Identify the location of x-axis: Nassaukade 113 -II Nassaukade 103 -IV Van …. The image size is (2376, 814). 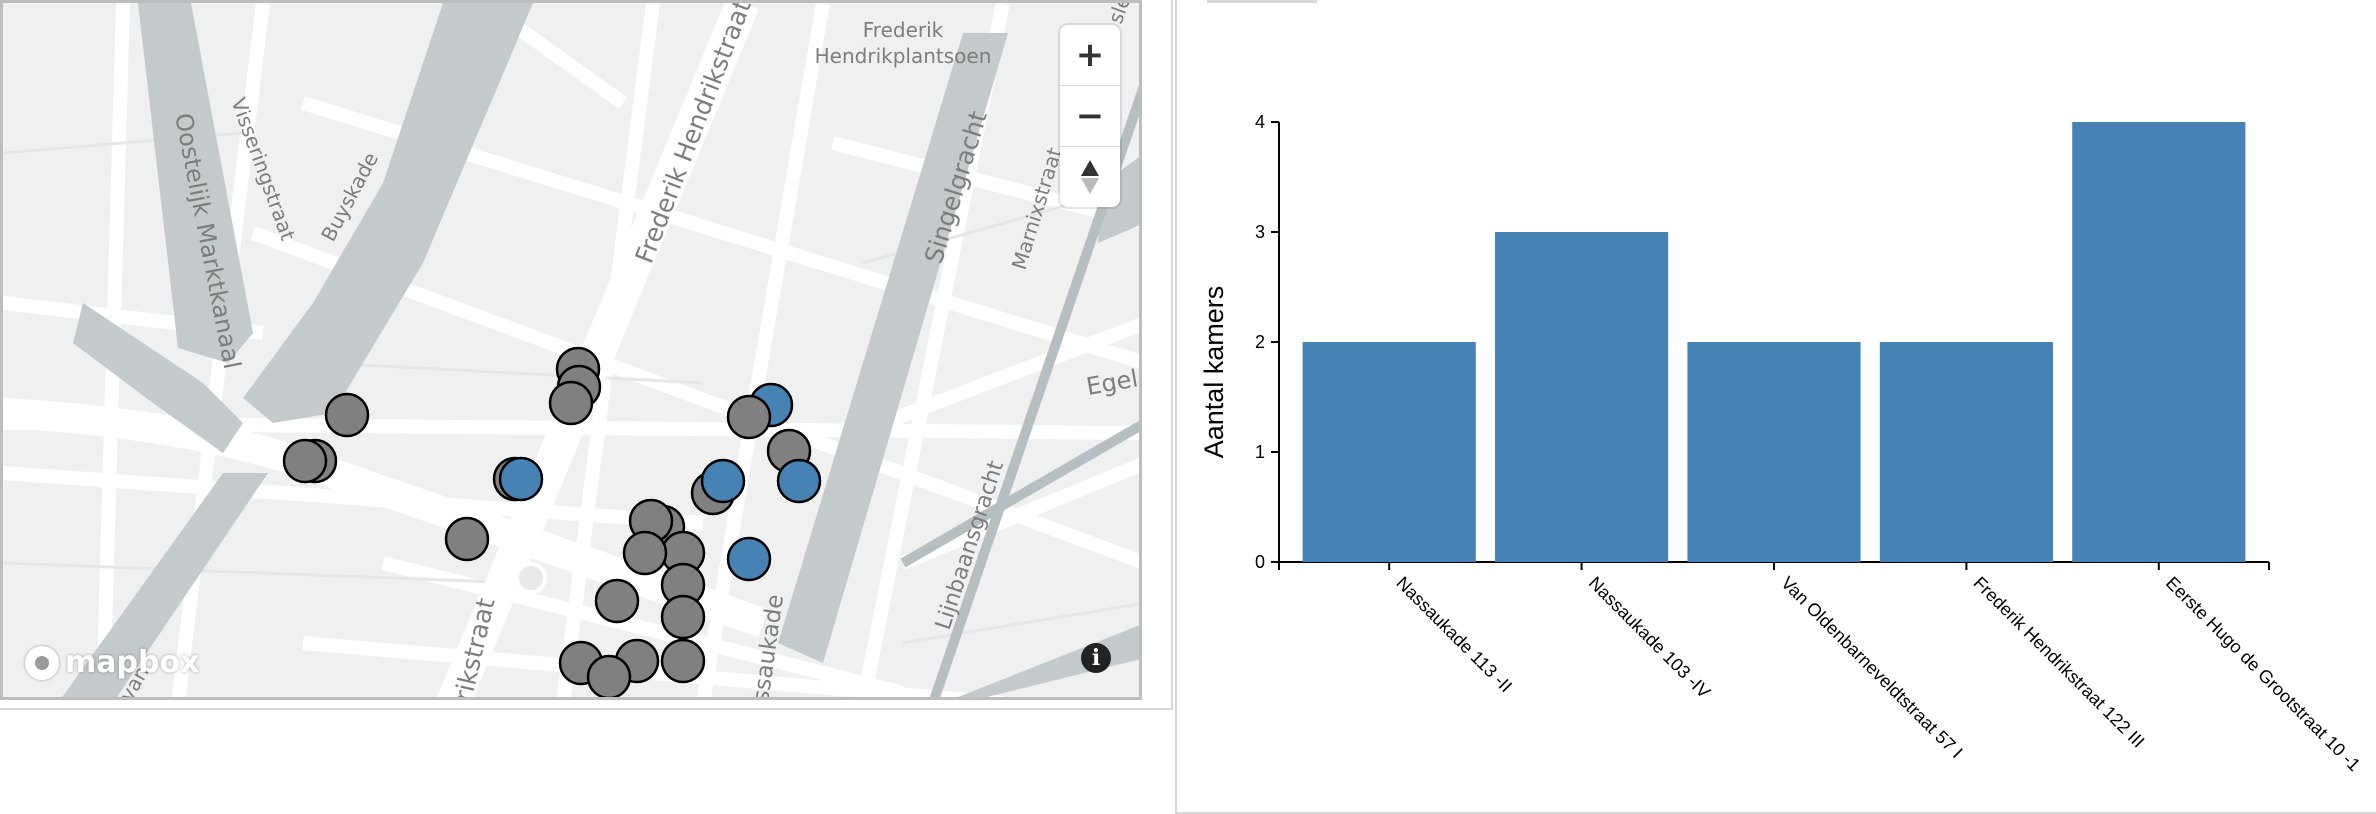
(1821, 668).